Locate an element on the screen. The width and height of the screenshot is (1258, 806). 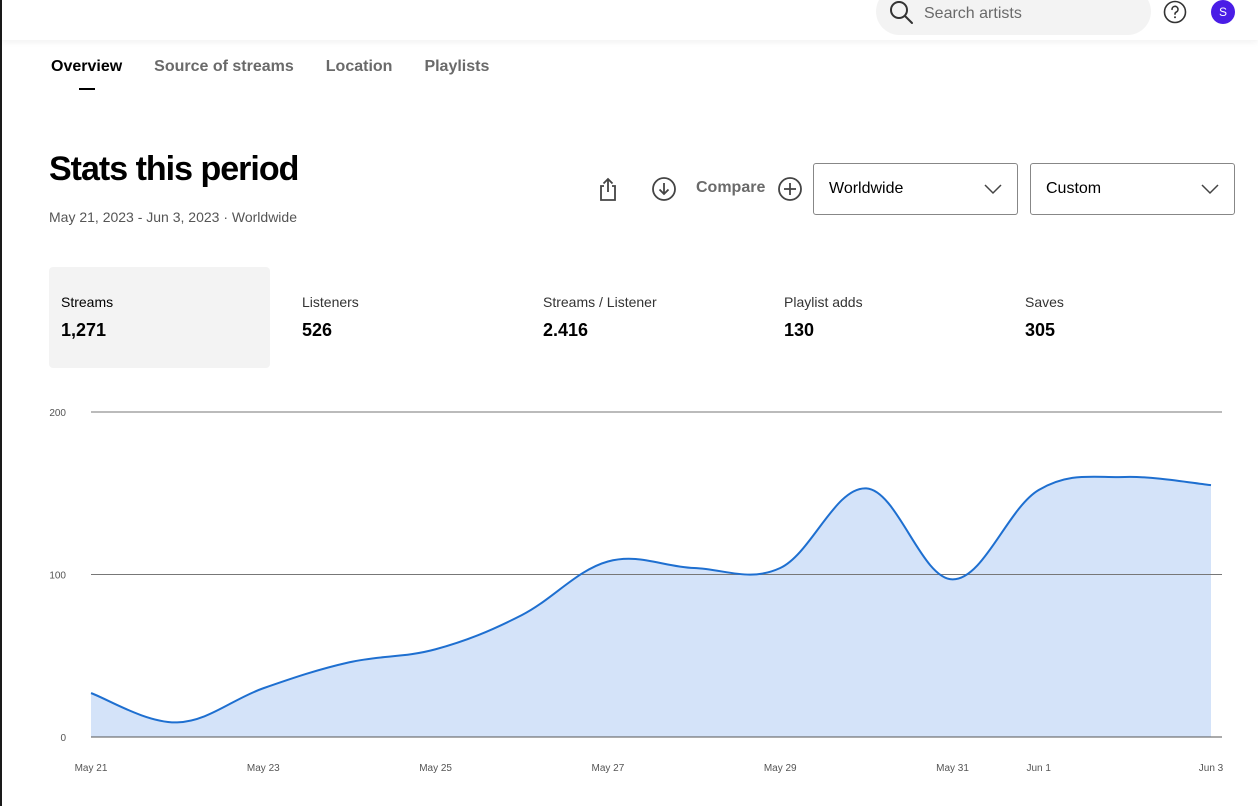
x-tick-label: May 31 is located at coordinates (952, 768).